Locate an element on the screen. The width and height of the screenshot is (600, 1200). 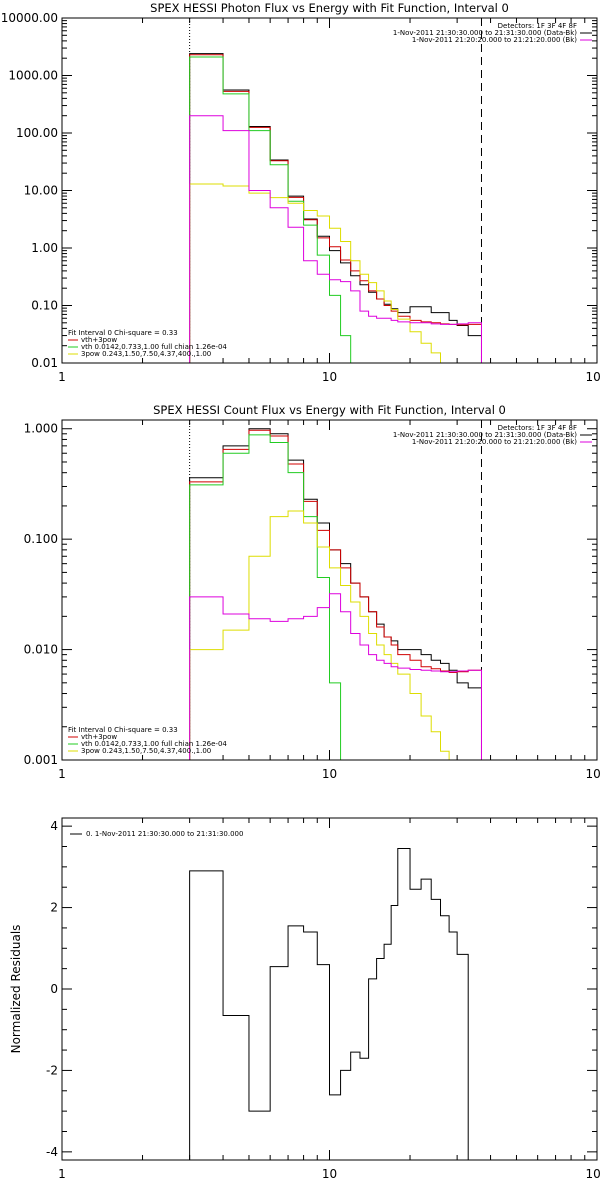
y-tick-label: 0.10 is located at coordinates (44, 306).